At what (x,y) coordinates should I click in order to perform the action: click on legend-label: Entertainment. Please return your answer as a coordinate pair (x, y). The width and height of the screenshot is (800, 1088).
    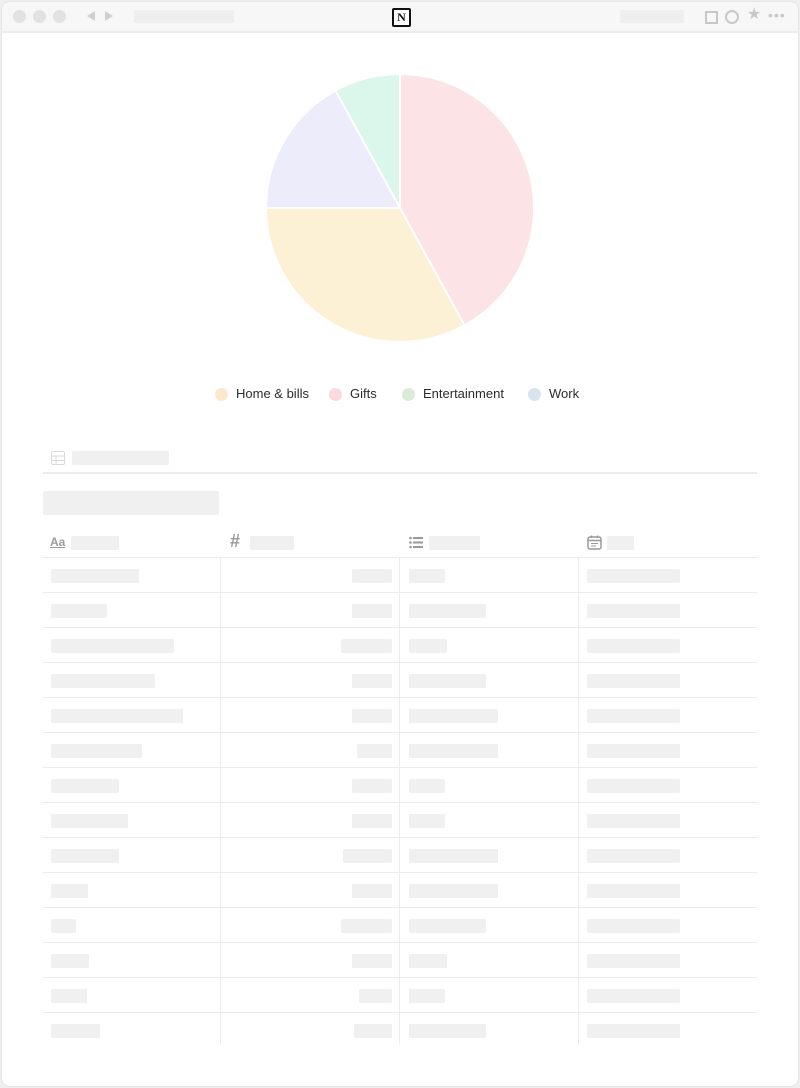
    Looking at the image, I should click on (463, 393).